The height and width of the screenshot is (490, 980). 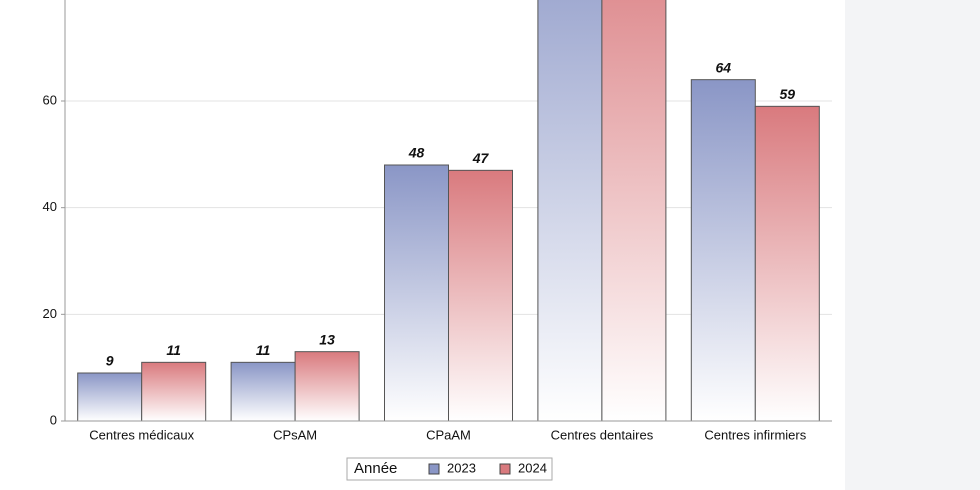 I want to click on x-tick-label: CPaAM, so click(x=448, y=434).